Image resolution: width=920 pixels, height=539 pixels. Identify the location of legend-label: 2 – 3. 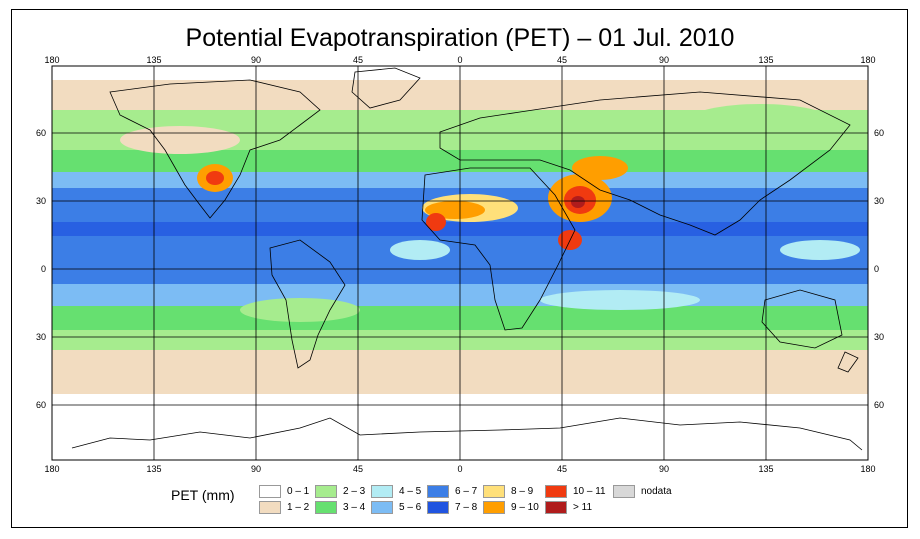
(354, 491).